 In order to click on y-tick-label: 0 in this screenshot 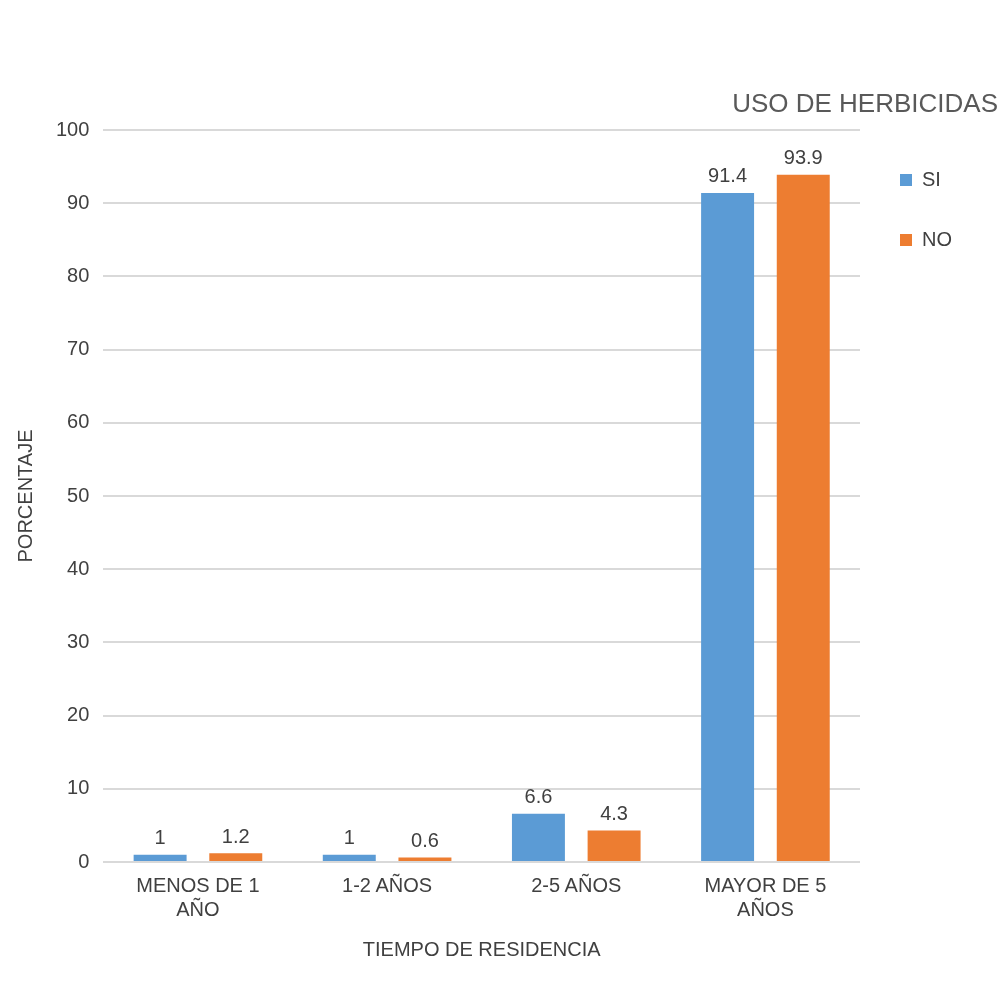, I will do `click(84, 860)`.